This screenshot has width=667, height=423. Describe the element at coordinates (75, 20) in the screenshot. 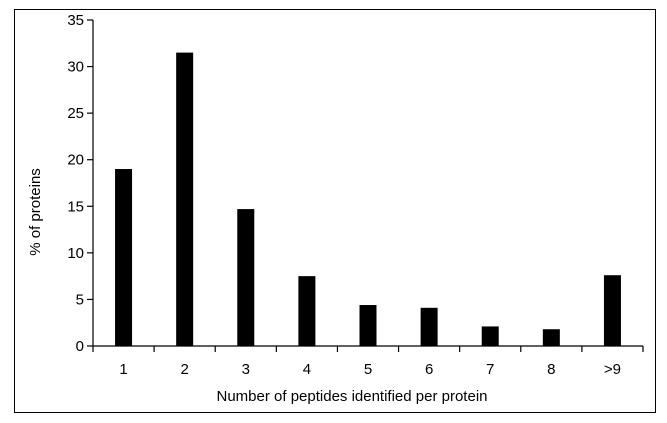

I see `y-tick-label: 35` at that location.